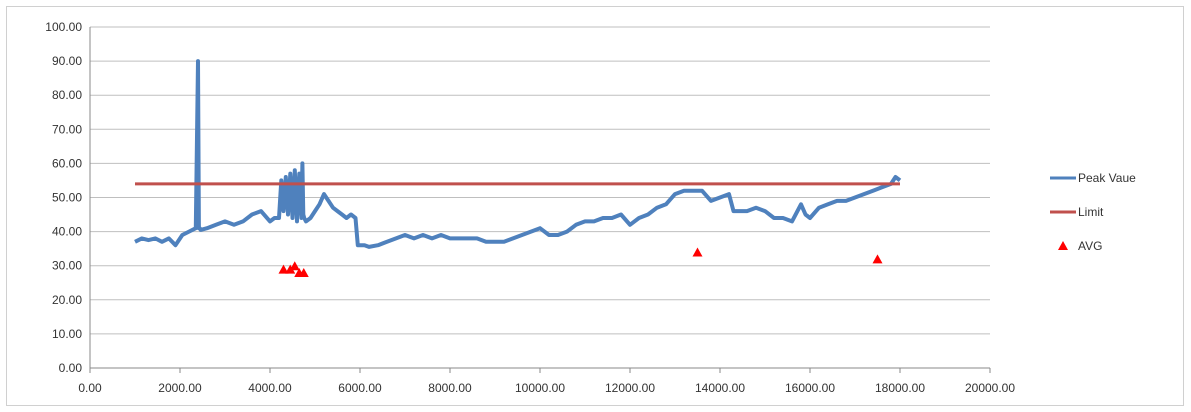 Image resolution: width=1191 pixels, height=412 pixels. What do you see at coordinates (810, 388) in the screenshot?
I see `x-tick-label: 16000.00` at bounding box center [810, 388].